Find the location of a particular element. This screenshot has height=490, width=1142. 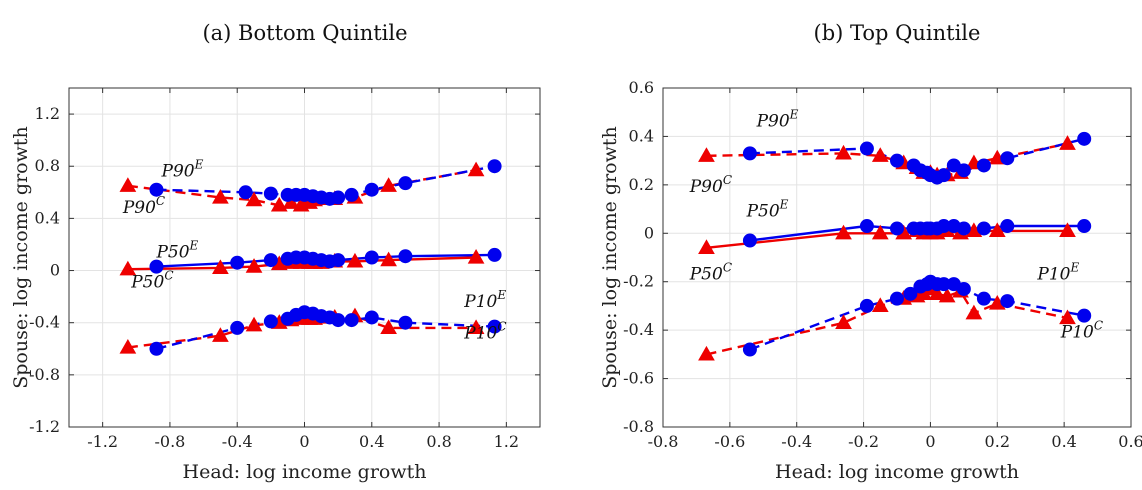

annotation-label: P90E is located at coordinates (182, 170).